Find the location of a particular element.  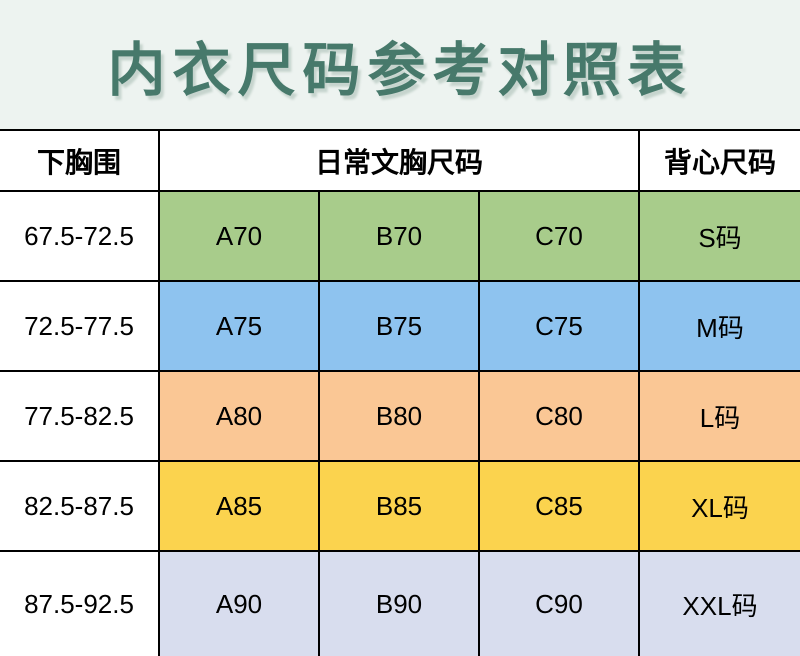

bra-size-cell-a: A85 is located at coordinates (240, 507).